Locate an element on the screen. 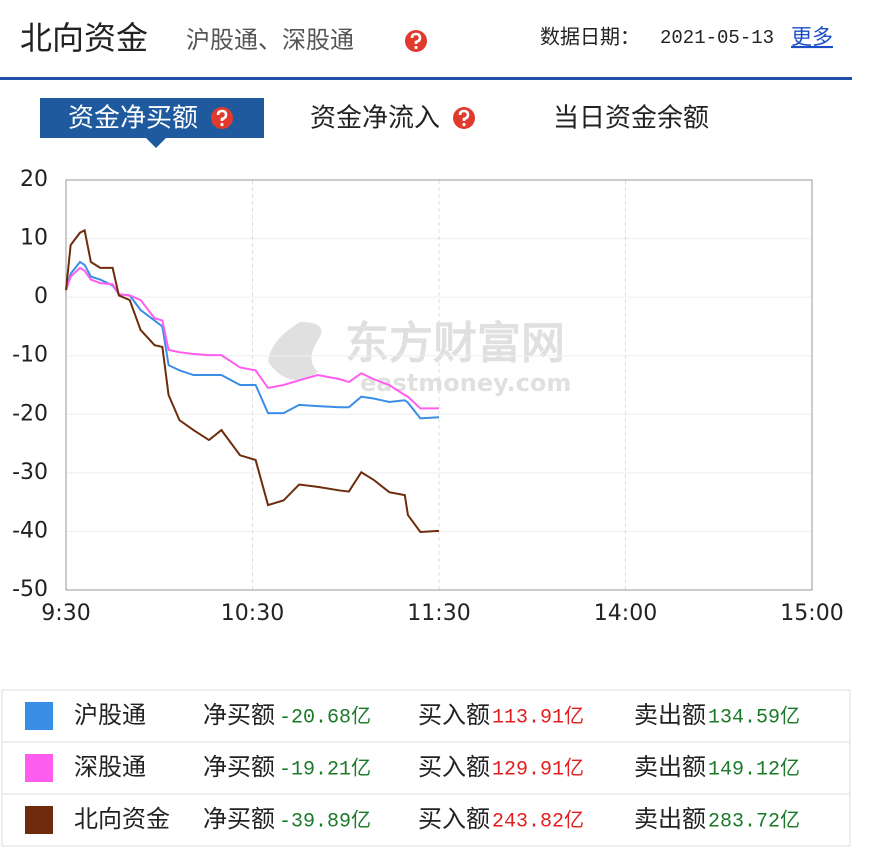  x-tick-label: 15:00 is located at coordinates (811, 613).